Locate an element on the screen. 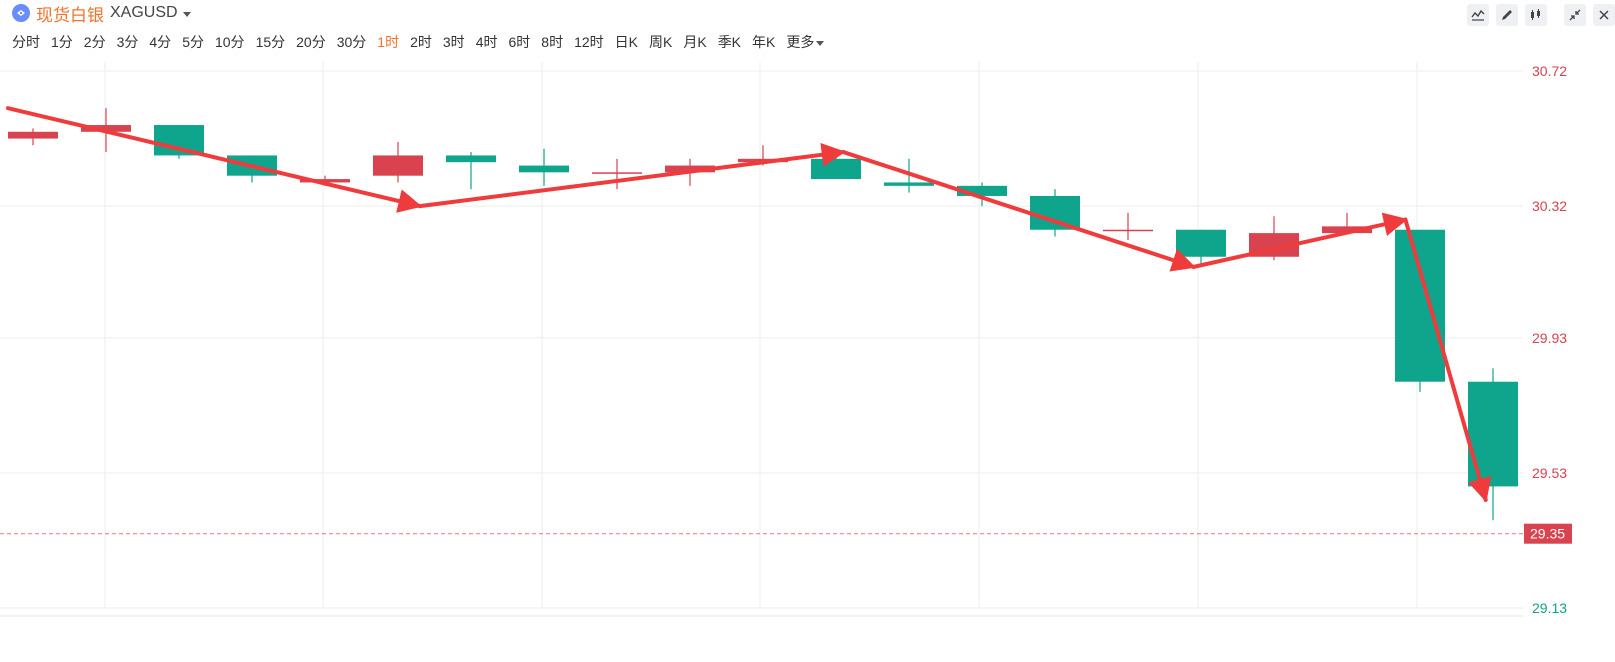 This screenshot has width=1615, height=662. period-tab: 月K is located at coordinates (695, 42).